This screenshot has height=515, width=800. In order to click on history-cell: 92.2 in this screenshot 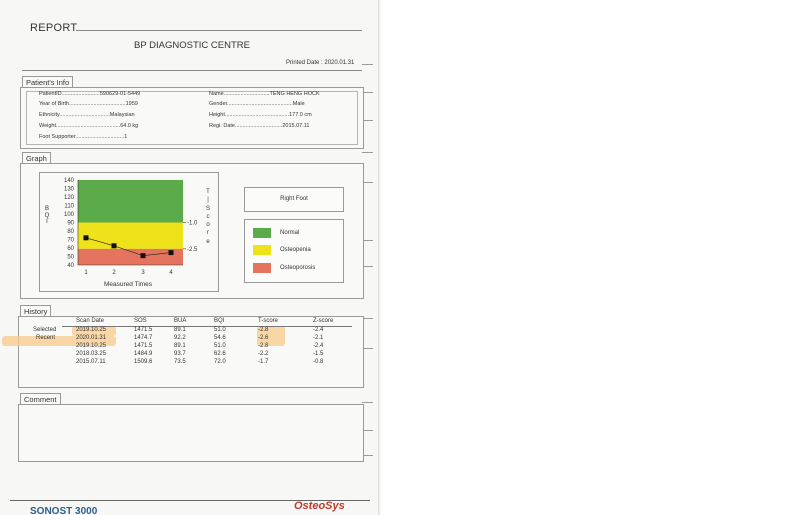, I will do `click(180, 338)`.